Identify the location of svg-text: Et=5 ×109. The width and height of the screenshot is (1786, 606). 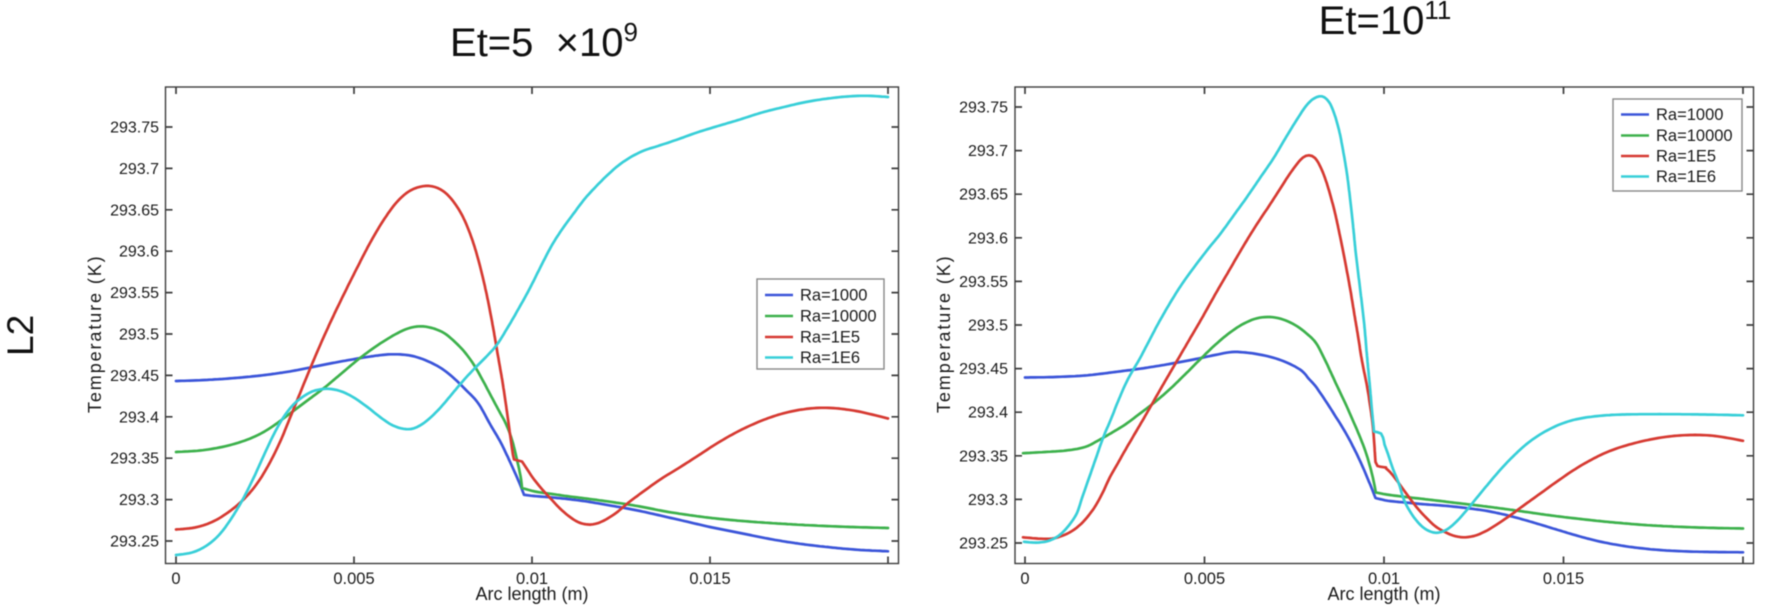
(544, 41).